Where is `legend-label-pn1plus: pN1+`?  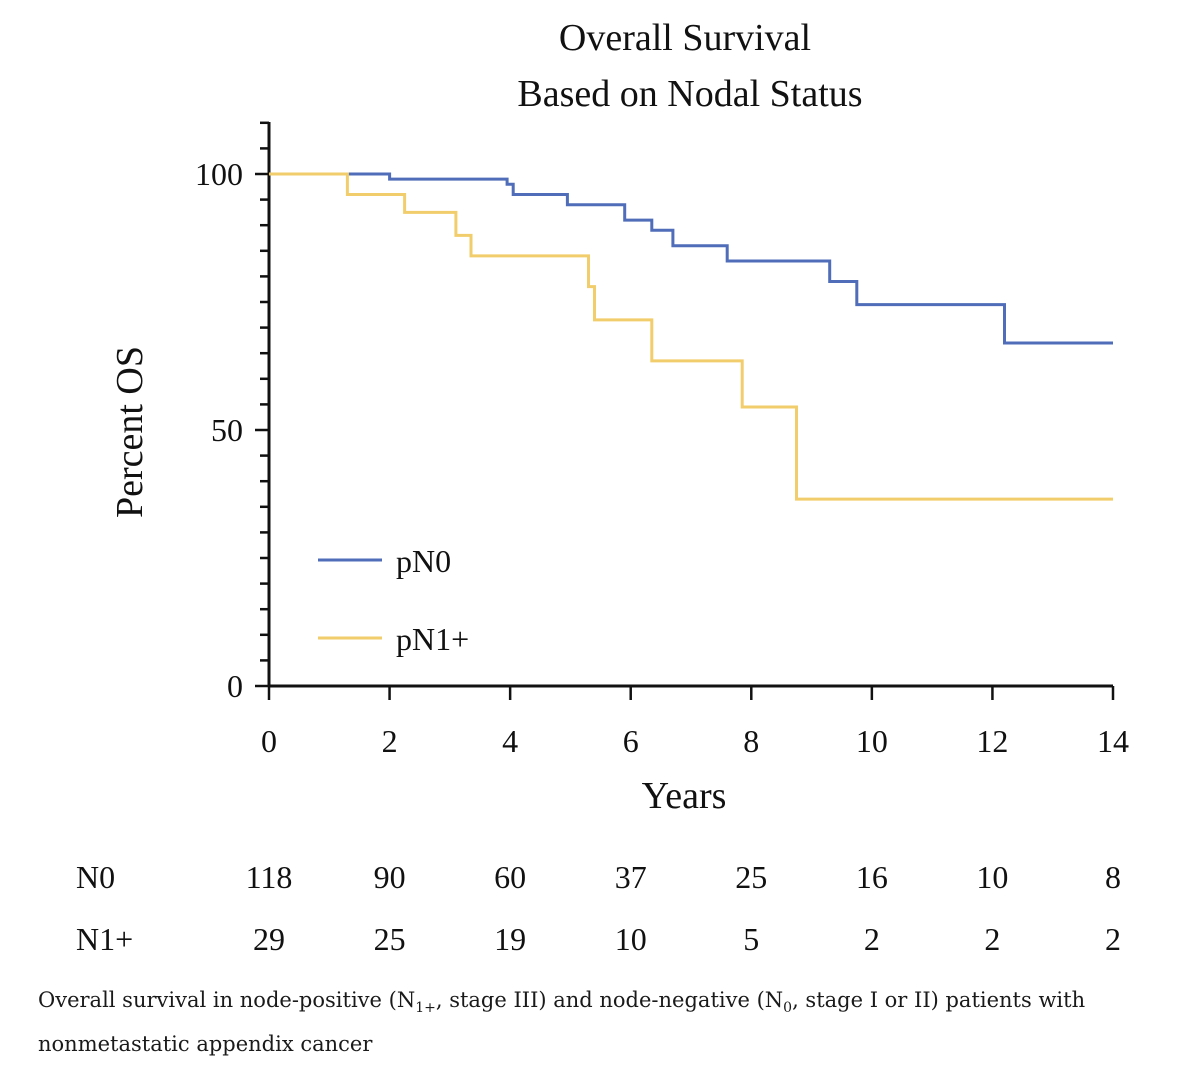
legend-label-pn1plus: pN1+ is located at coordinates (432, 639).